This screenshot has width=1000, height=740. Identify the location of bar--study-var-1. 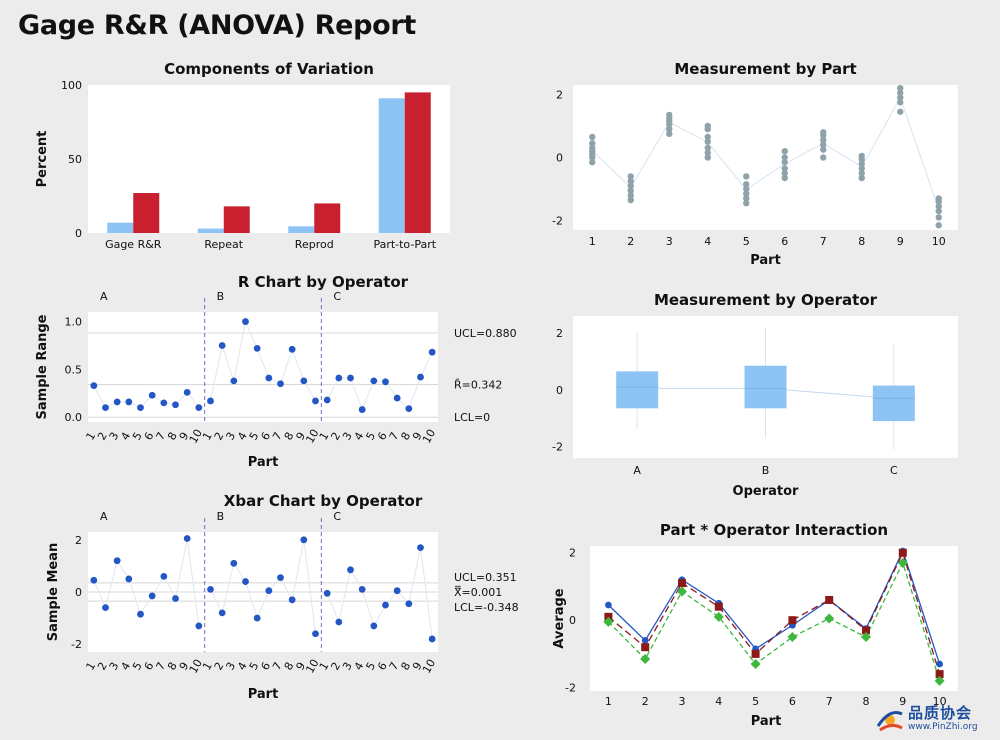
(236, 219).